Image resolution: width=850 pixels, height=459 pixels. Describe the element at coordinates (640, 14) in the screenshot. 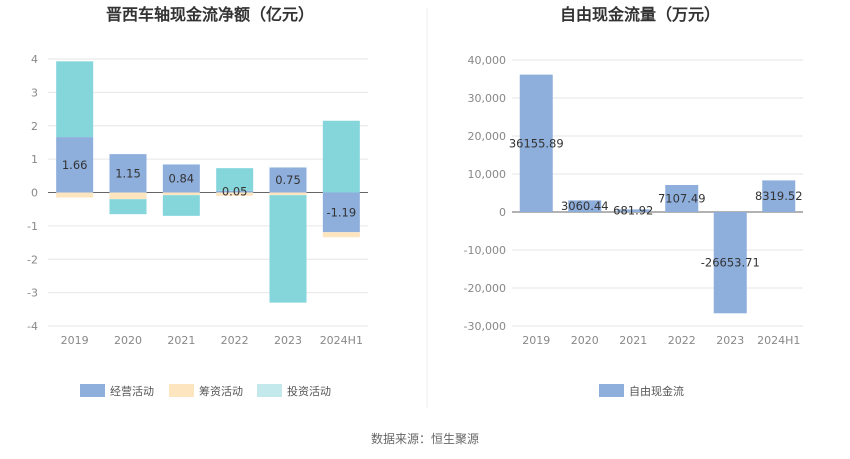

I see `free-cash-flow-chart-title: 自由现金流量（万元）` at that location.